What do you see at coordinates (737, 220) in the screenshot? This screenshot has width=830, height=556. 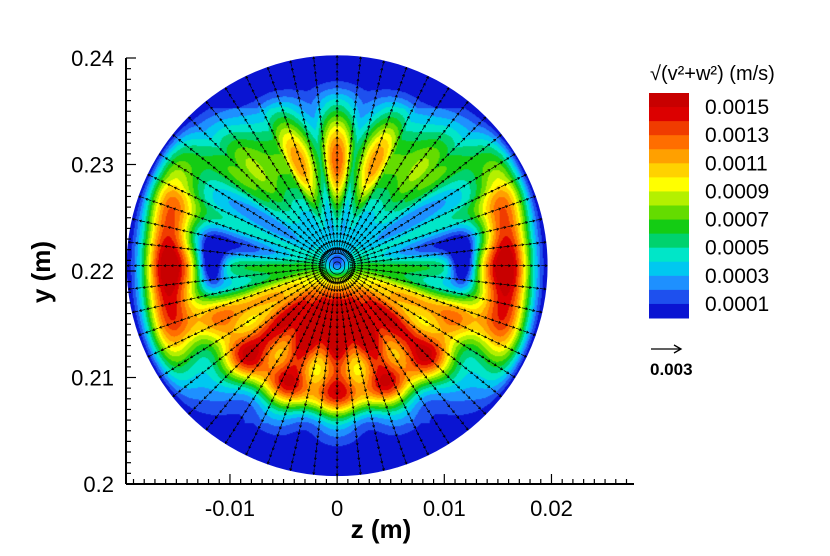 I see `colorbar-tick-label: 0.0007` at bounding box center [737, 220].